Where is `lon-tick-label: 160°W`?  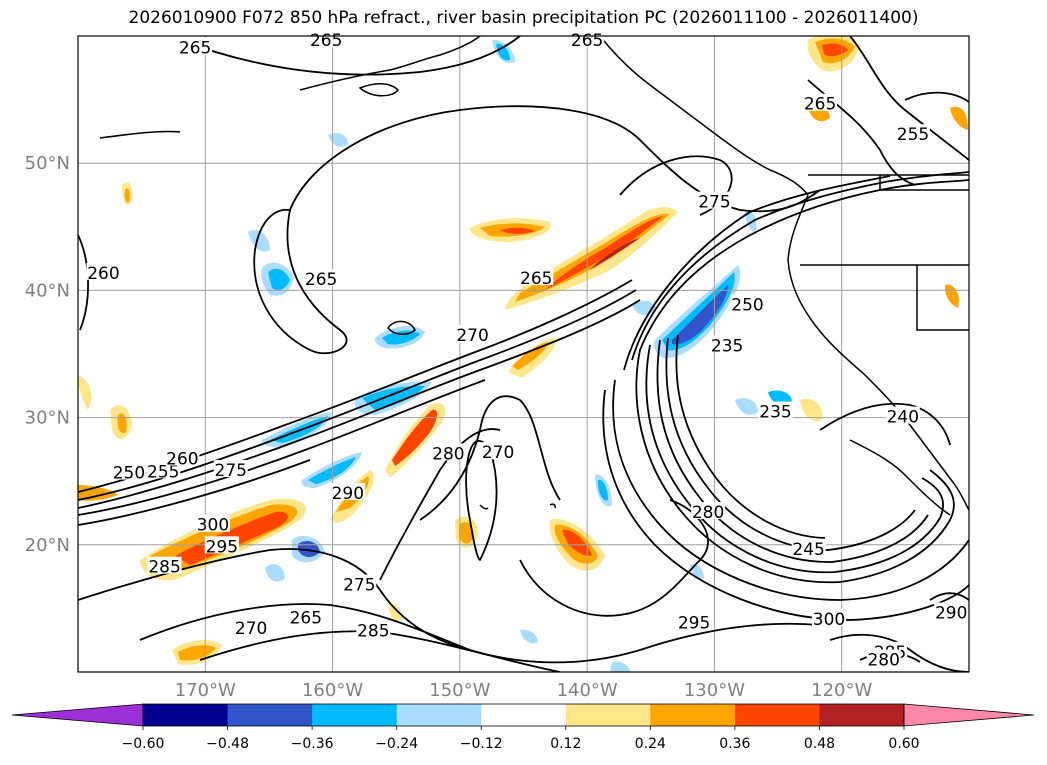
lon-tick-label: 160°W is located at coordinates (332, 690).